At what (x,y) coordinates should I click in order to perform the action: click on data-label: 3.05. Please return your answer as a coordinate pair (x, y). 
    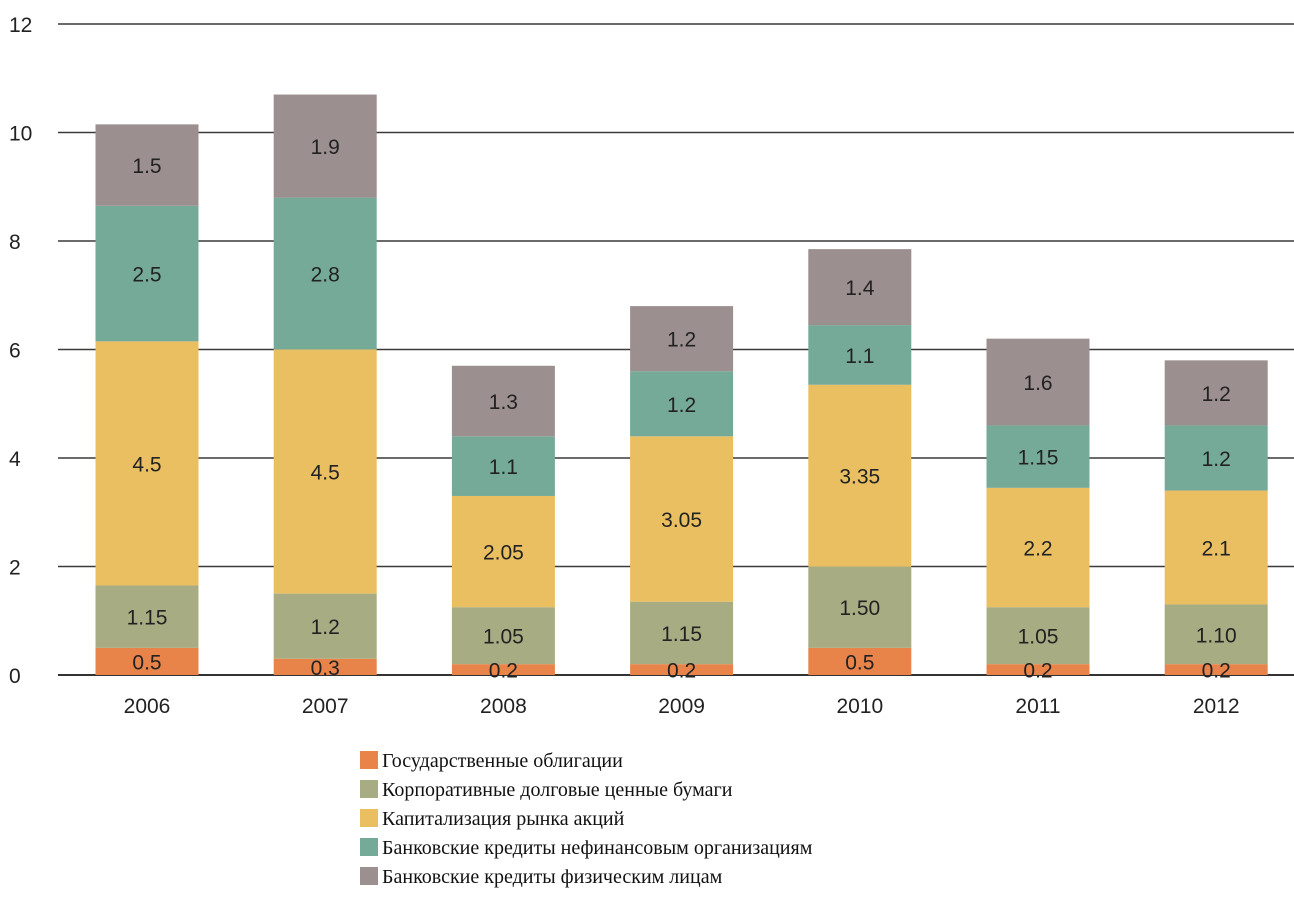
    Looking at the image, I should click on (681, 520).